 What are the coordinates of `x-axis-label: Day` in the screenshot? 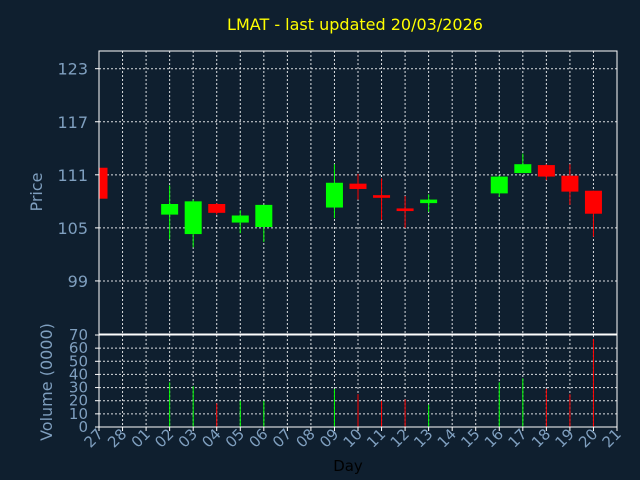 It's located at (348, 466).